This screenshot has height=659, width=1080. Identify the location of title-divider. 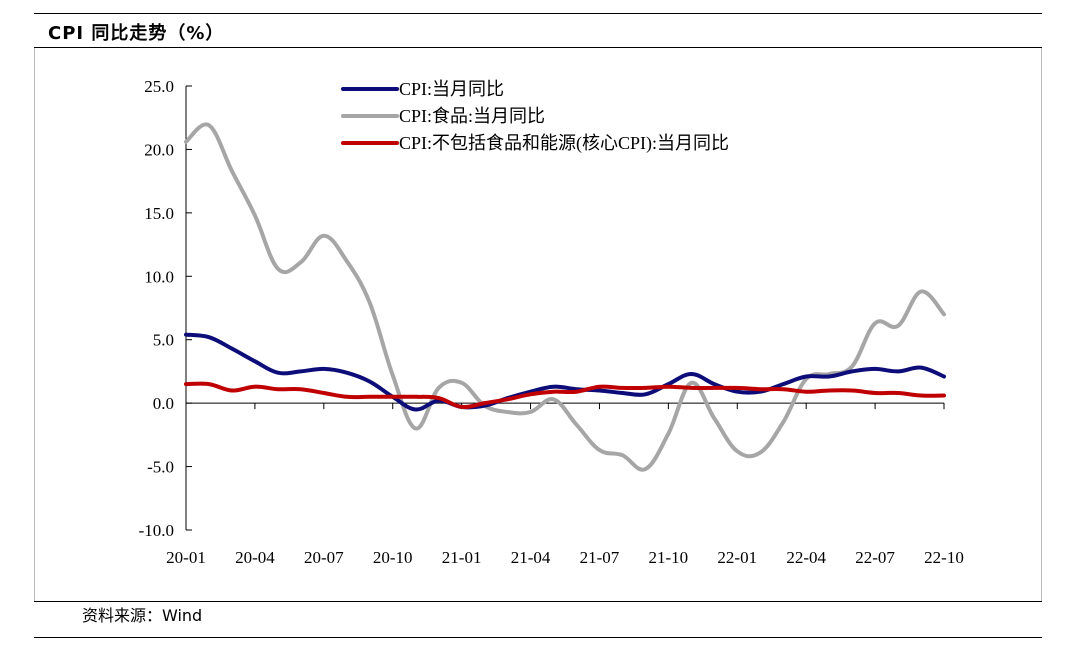
(538, 47).